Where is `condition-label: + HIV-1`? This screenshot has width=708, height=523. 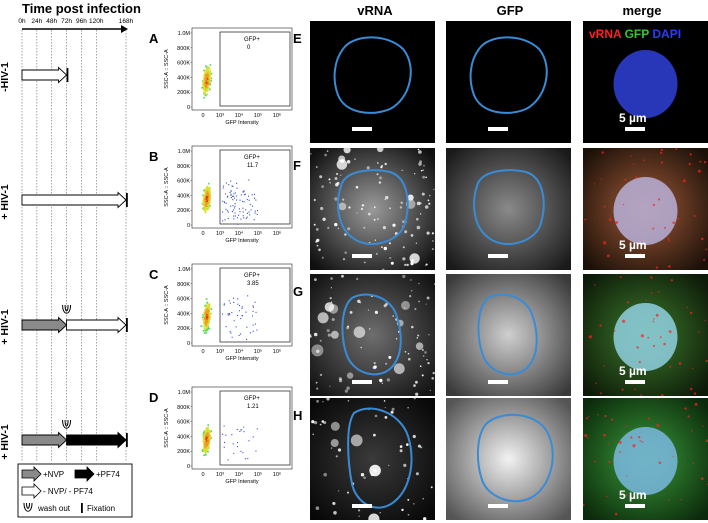
condition-label: + HIV-1 is located at coordinates (5, 441).